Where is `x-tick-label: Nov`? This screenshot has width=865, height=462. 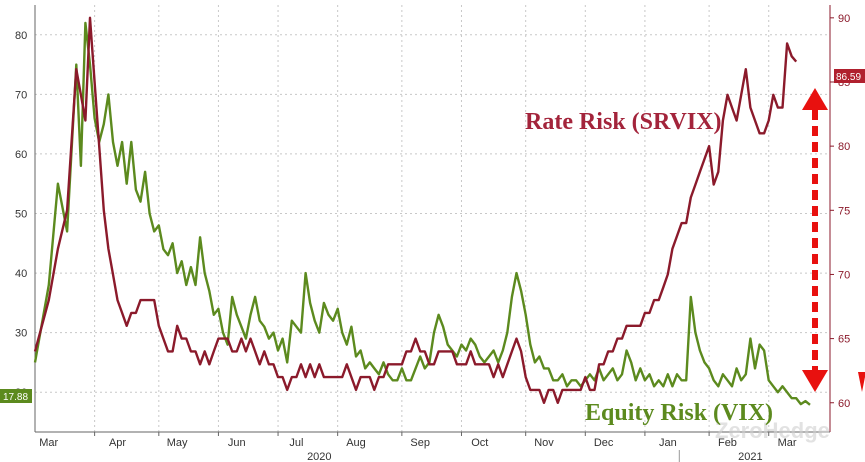
x-tick-label: Nov is located at coordinates (544, 443).